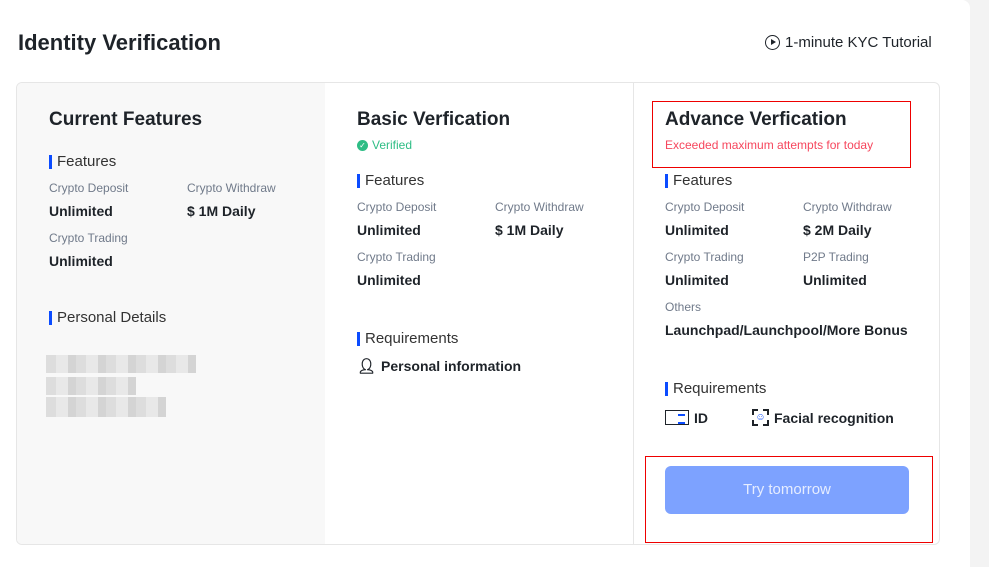  What do you see at coordinates (187, 317) in the screenshot?
I see `personal-details-heading: Personal Details` at bounding box center [187, 317].